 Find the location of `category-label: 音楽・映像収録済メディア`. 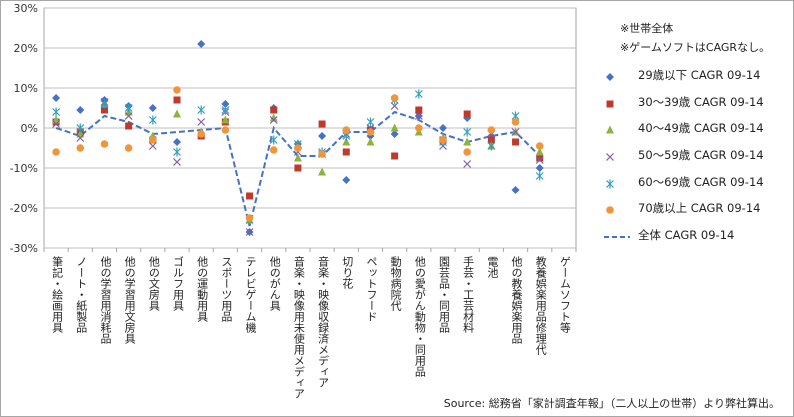

category-label: 音楽・映像収録済メディア is located at coordinates (323, 321).